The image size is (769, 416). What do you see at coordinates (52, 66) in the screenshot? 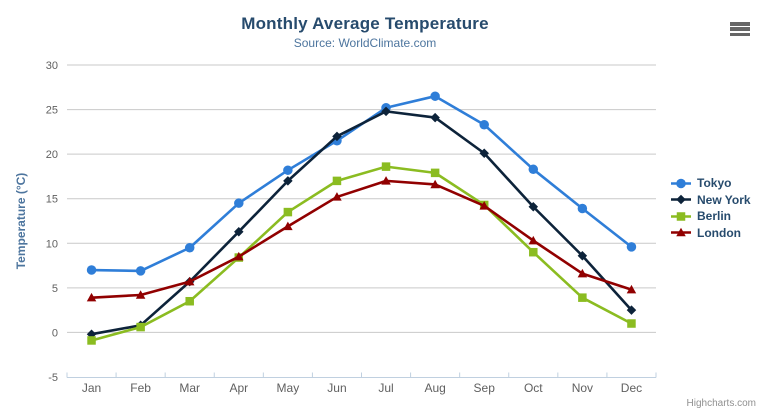
I see `y-tick-label: 30` at bounding box center [52, 66].